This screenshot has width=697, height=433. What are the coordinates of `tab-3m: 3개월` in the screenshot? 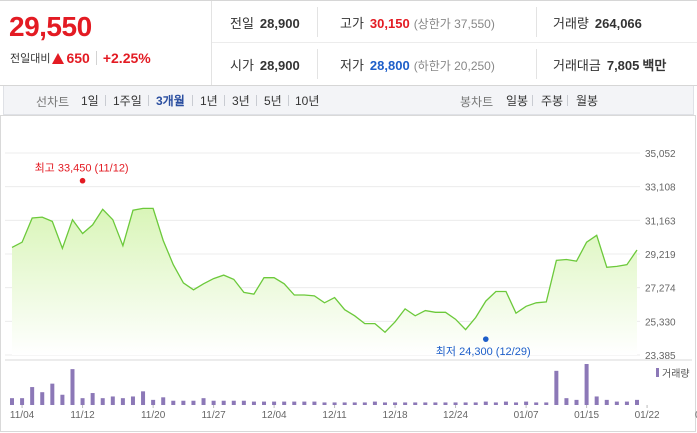 It's located at (170, 101).